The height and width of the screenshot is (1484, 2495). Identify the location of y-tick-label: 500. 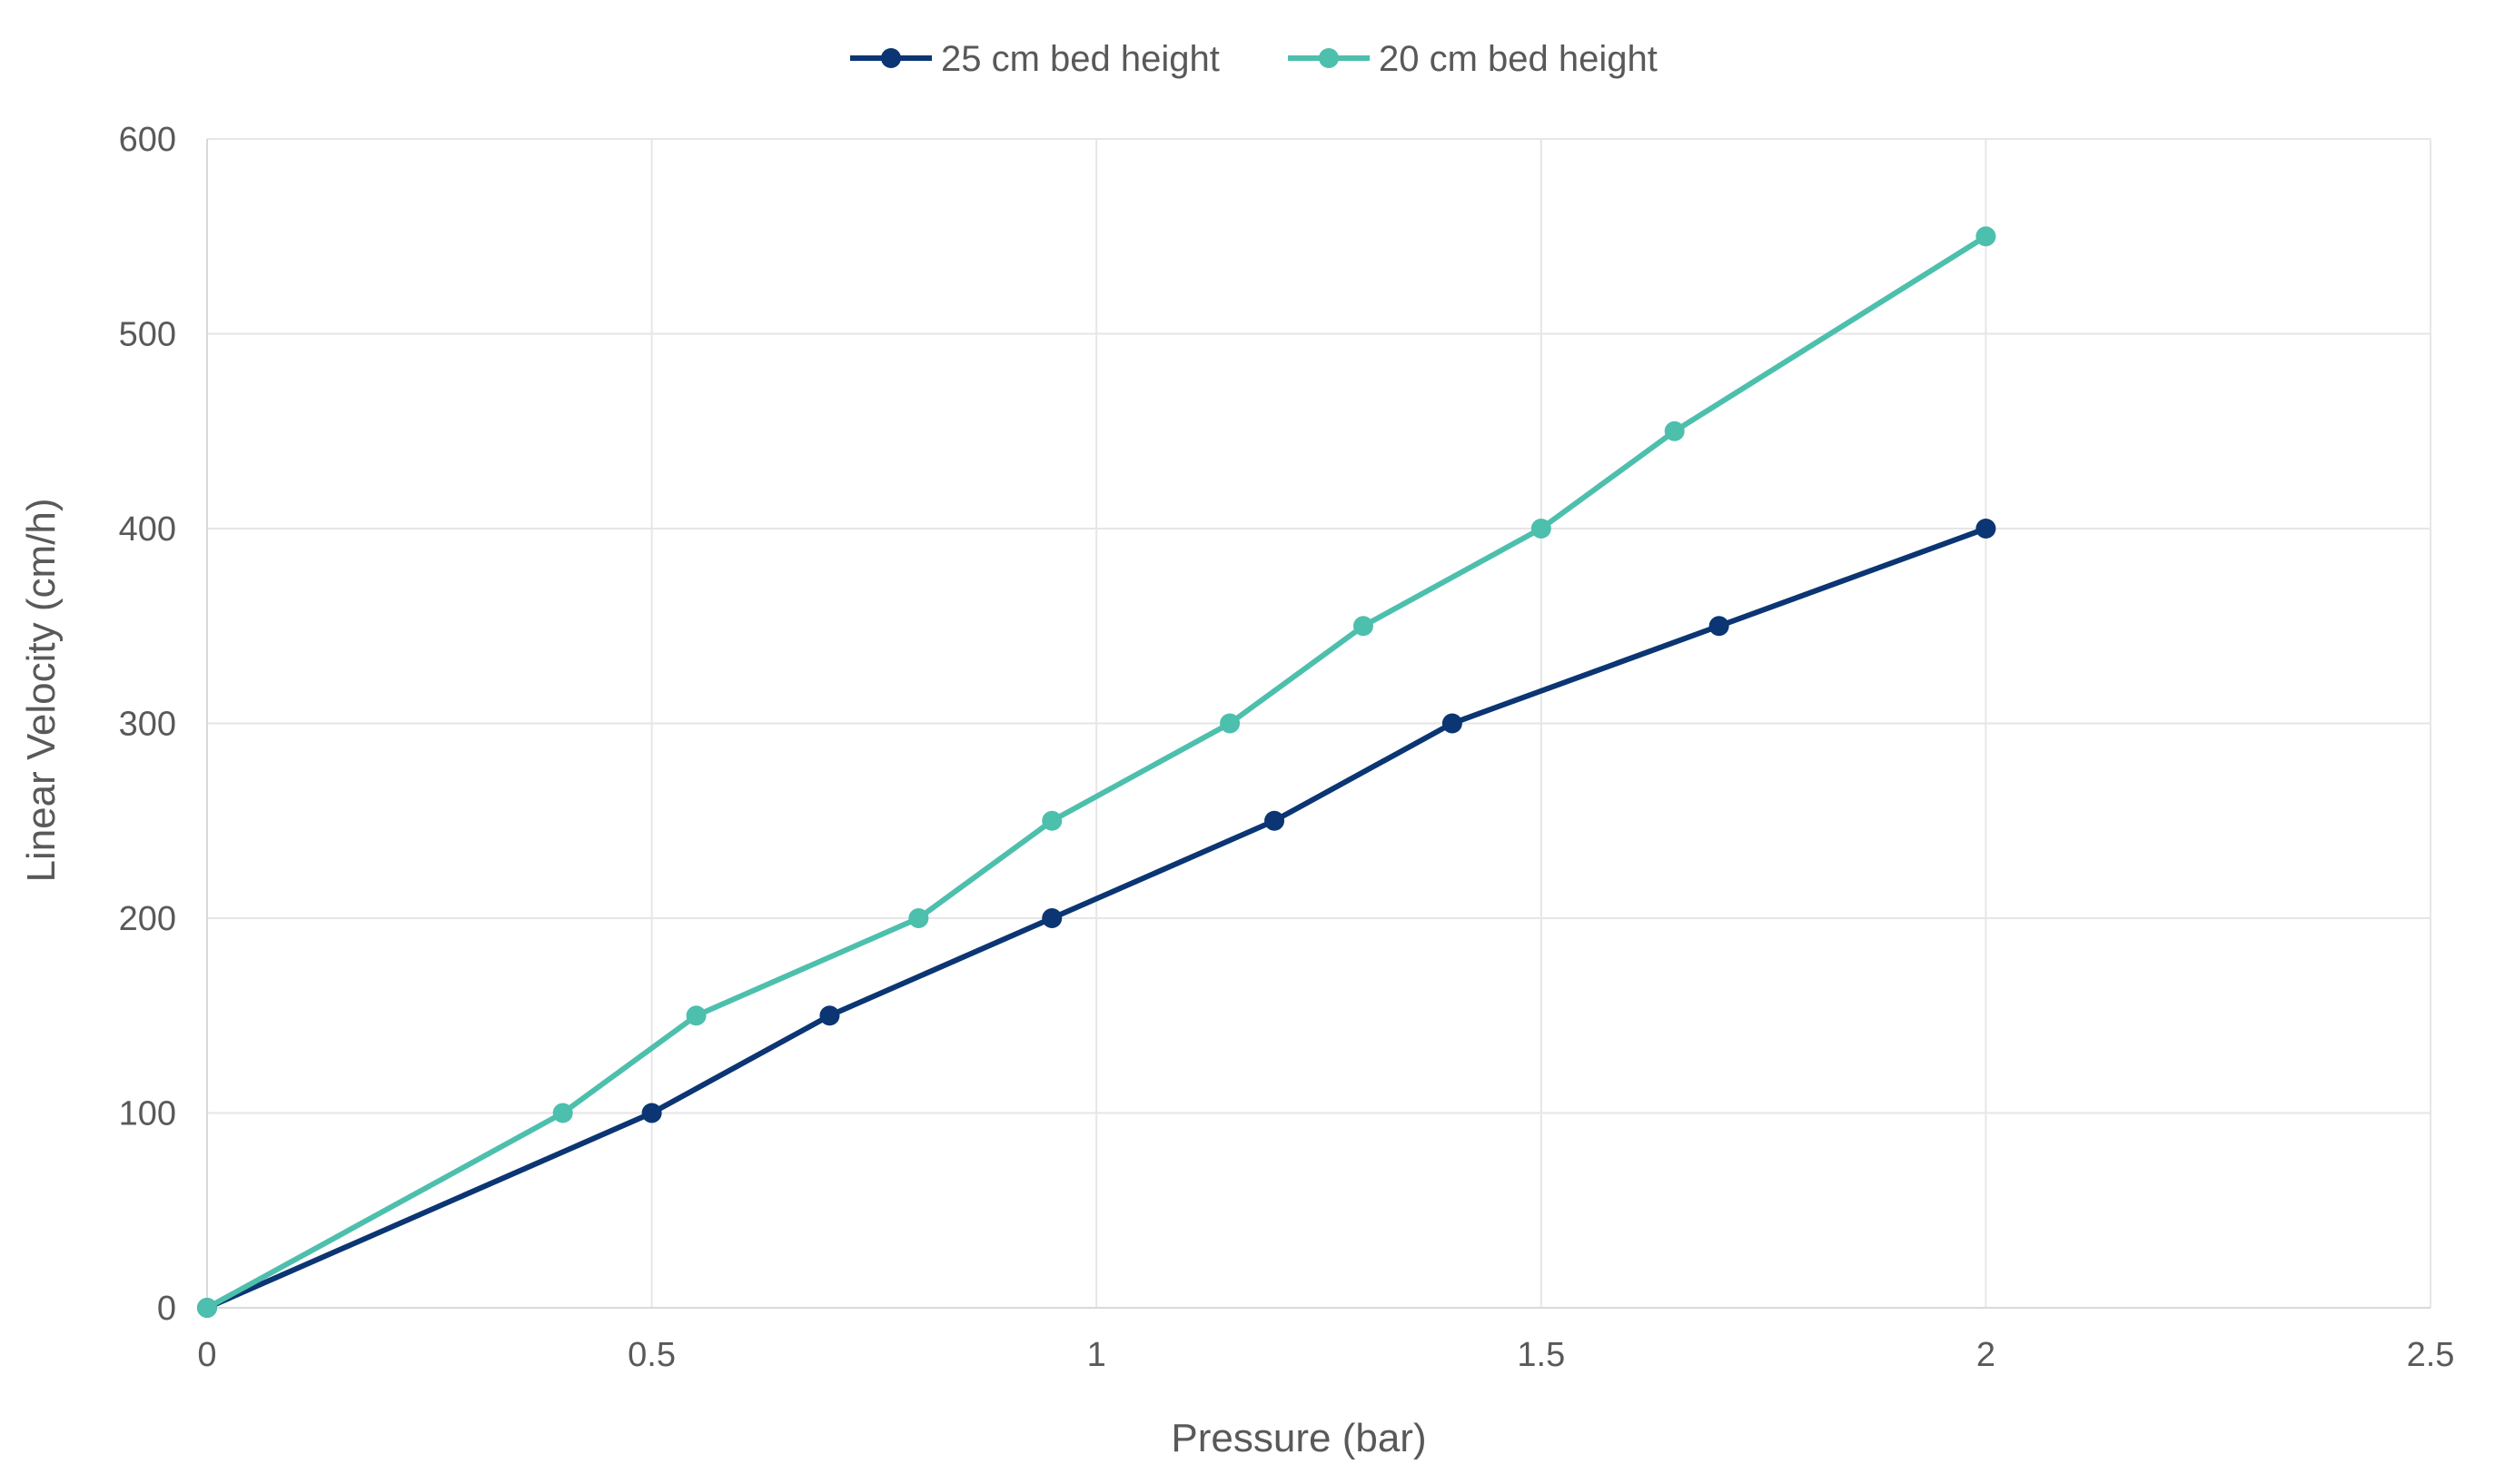
(147, 335).